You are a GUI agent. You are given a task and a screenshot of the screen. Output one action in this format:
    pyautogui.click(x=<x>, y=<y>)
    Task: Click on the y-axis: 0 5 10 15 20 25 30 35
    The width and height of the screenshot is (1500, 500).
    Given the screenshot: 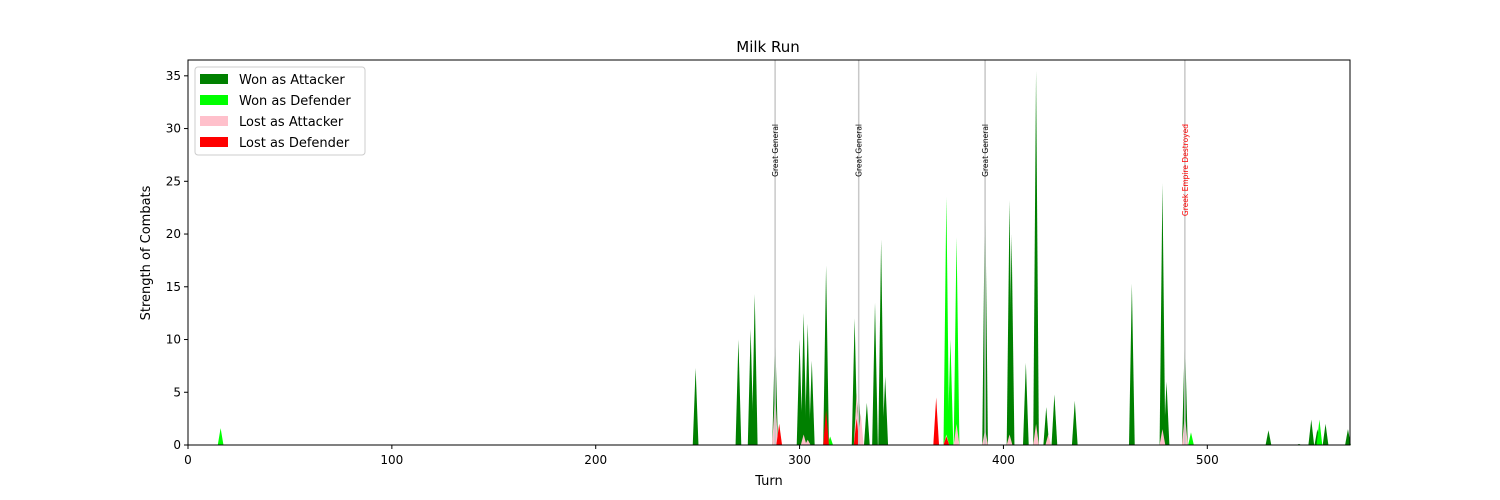 What is the action you would take?
    pyautogui.click(x=177, y=260)
    